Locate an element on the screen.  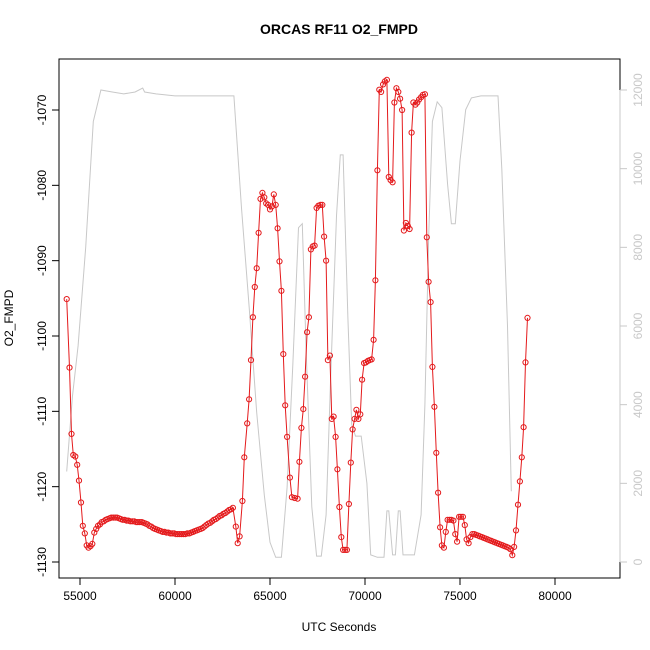
x-tick-label: 75000 is located at coordinates (460, 596).